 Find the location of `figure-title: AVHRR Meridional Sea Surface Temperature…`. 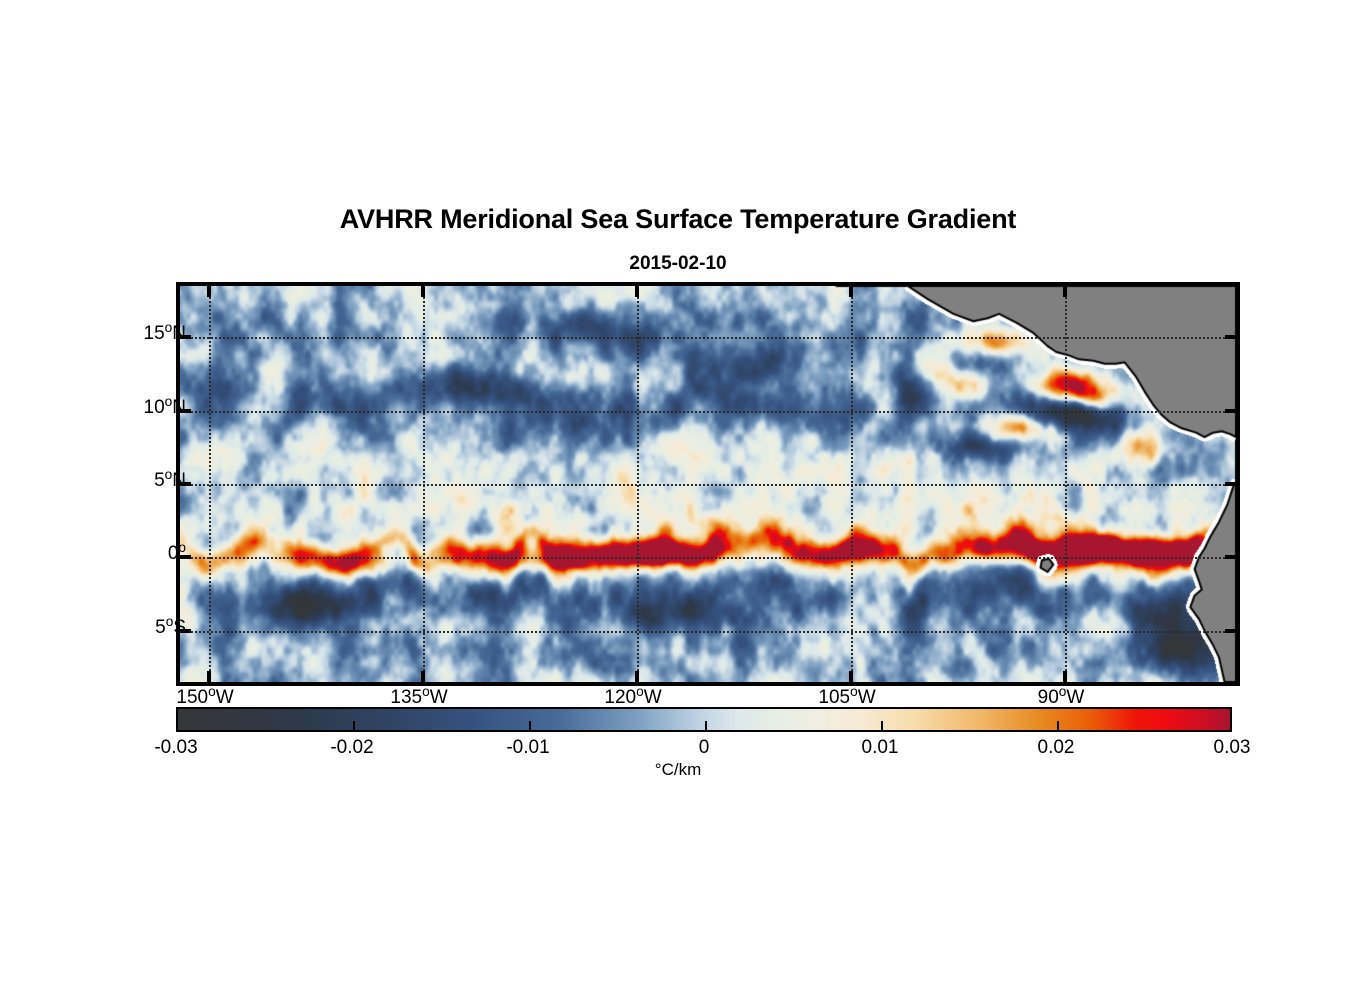

figure-title: AVHRR Meridional Sea Surface Temperature… is located at coordinates (678, 219).